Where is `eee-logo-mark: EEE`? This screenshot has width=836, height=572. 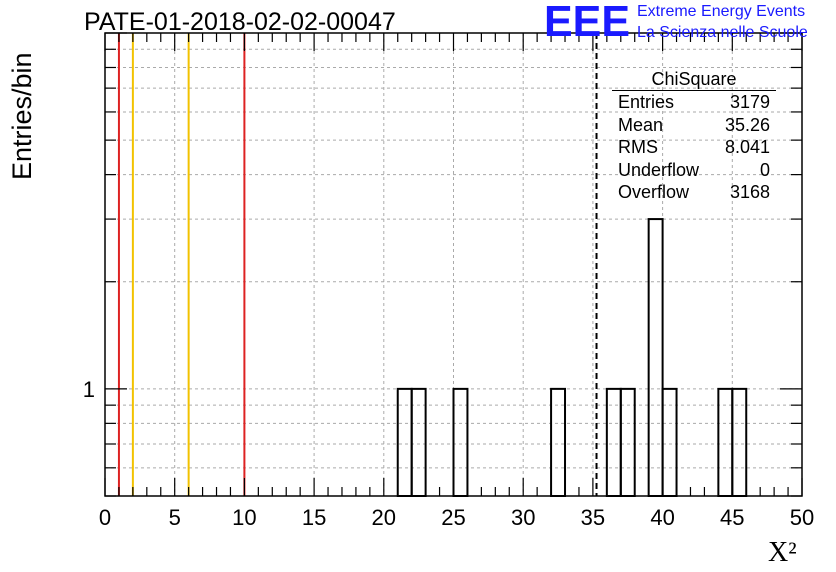 eee-logo-mark: EEE is located at coordinates (587, 20).